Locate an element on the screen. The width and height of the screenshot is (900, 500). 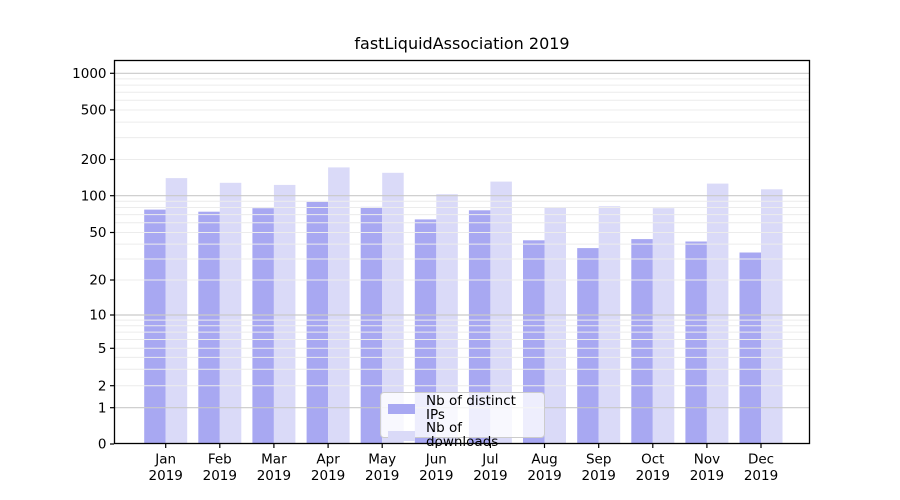
x-tick-label-month: Oct is located at coordinates (652, 460).